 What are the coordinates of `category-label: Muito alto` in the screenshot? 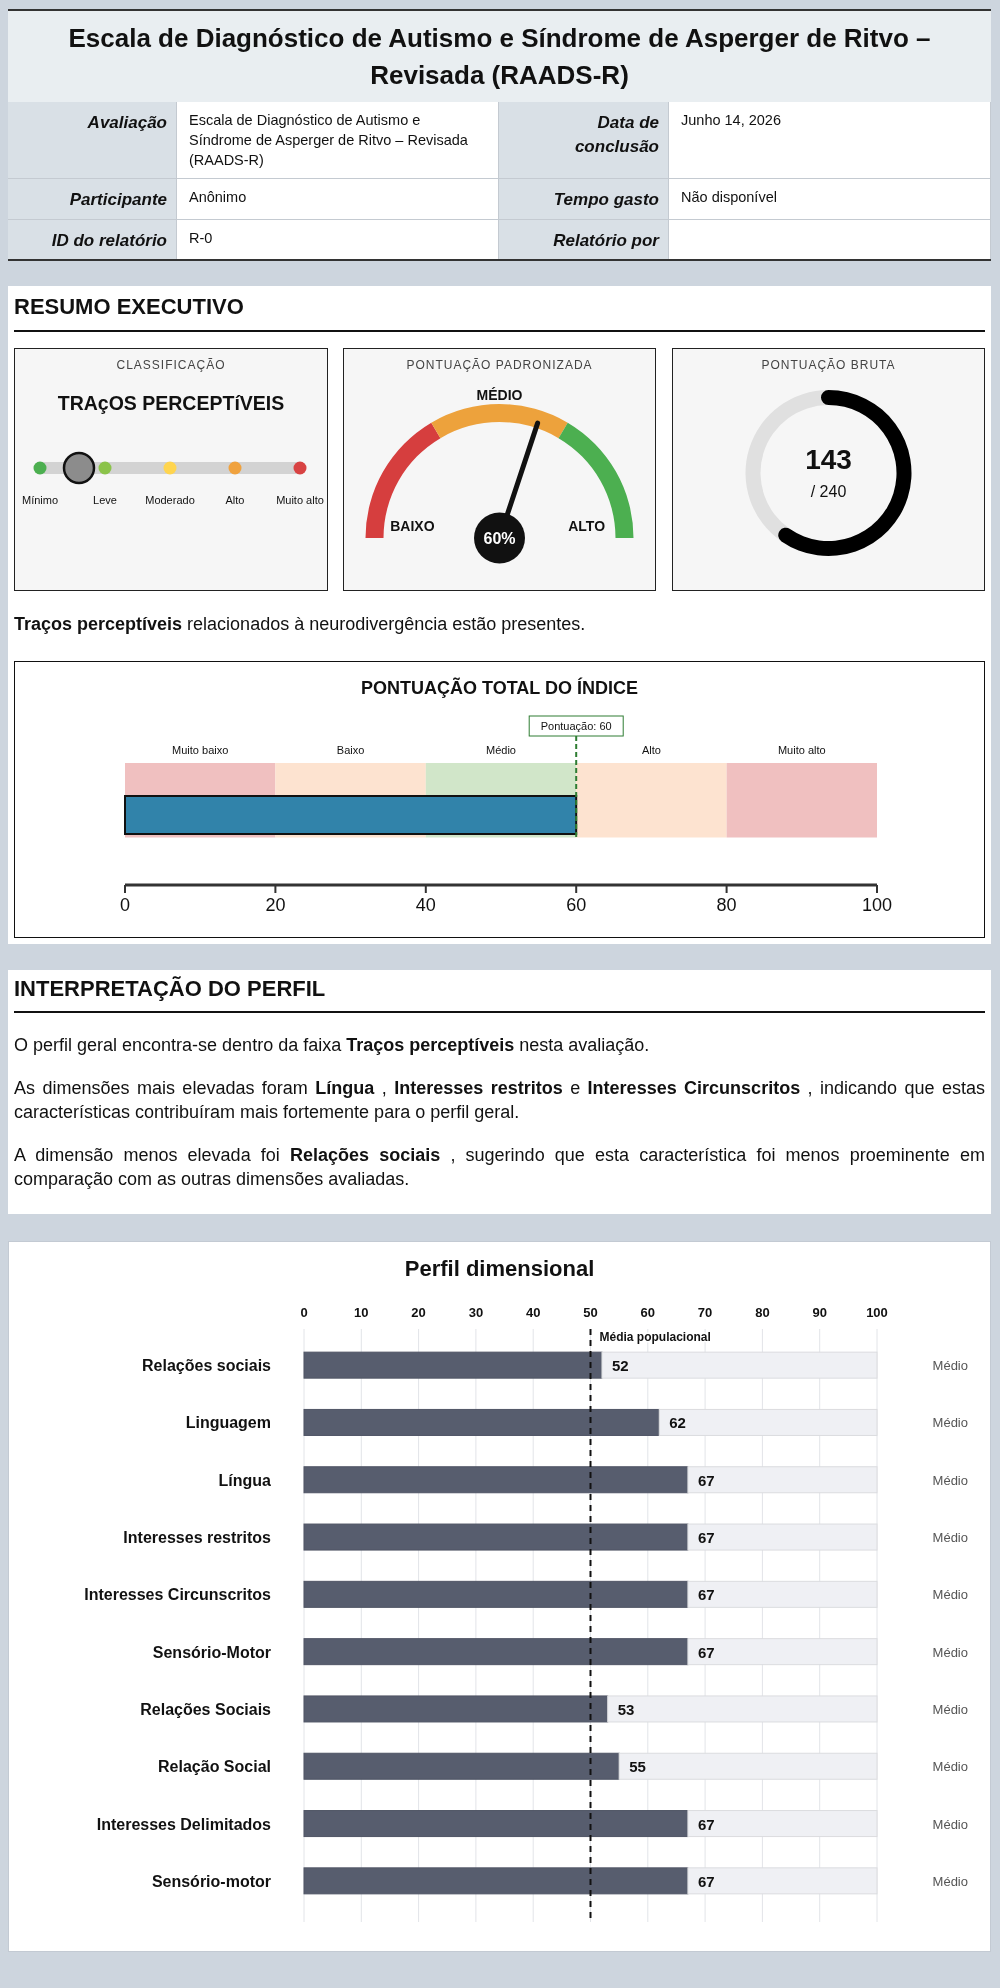 It's located at (300, 500).